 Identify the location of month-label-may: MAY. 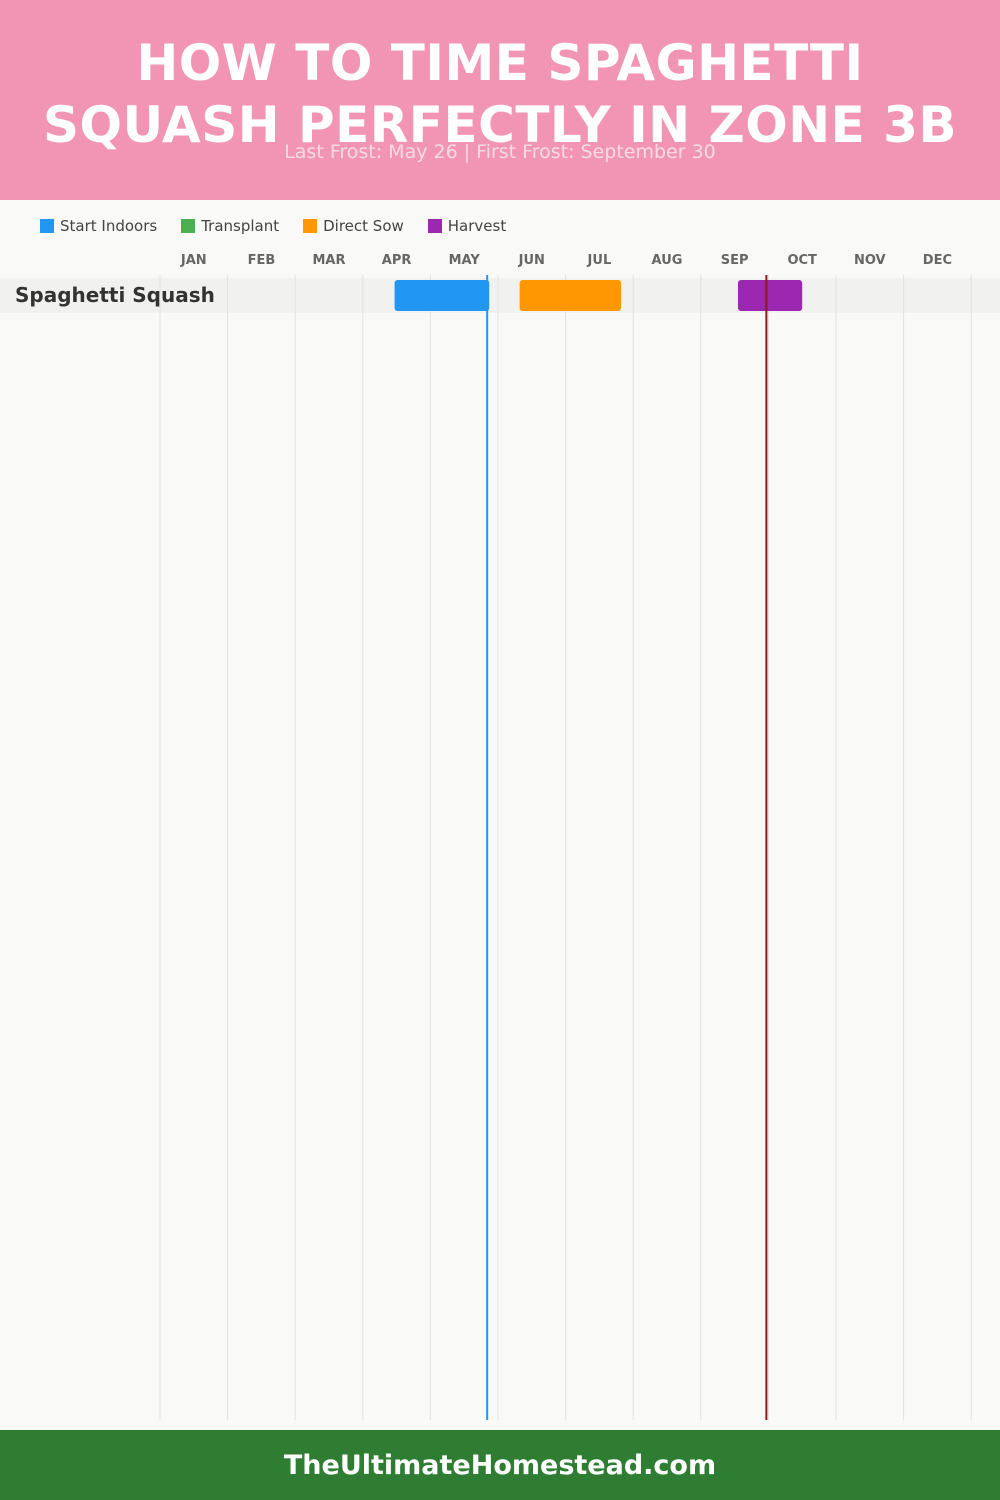
(465, 260).